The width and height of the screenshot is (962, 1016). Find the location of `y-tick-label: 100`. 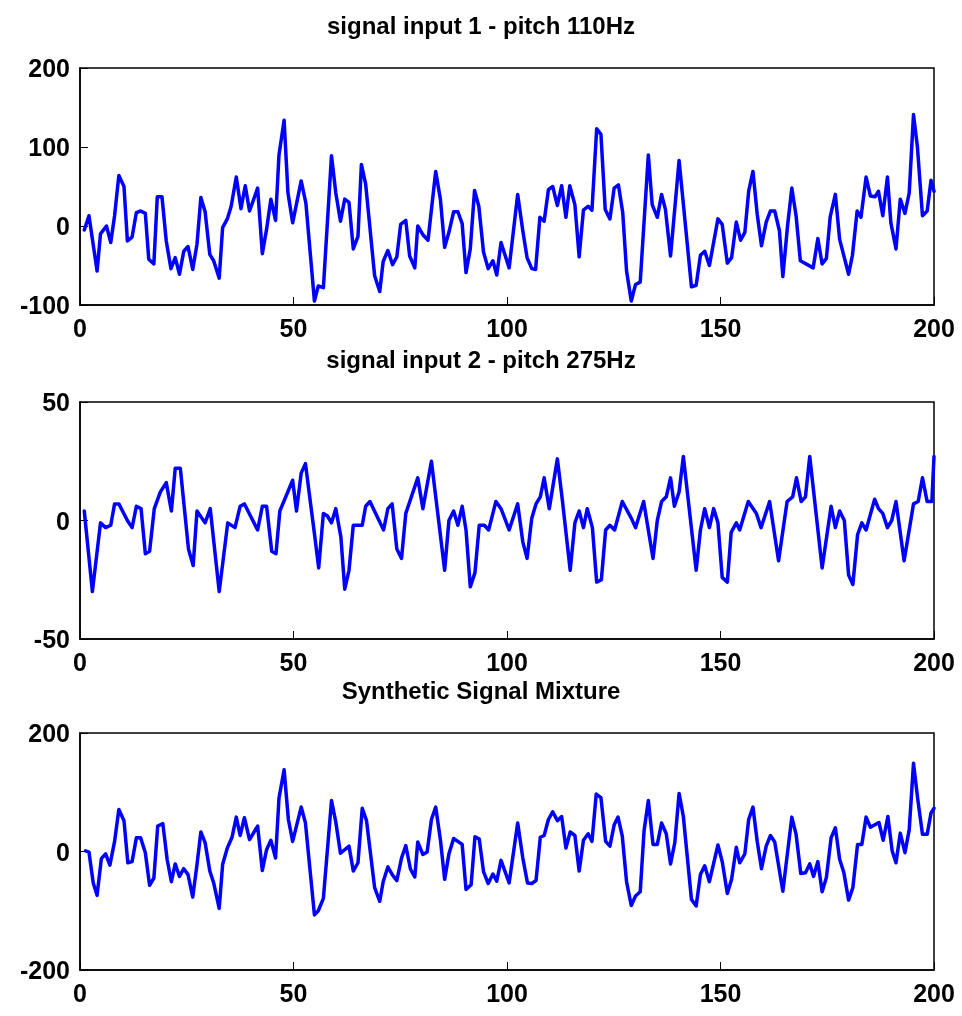

y-tick-label: 100 is located at coordinates (49, 147).